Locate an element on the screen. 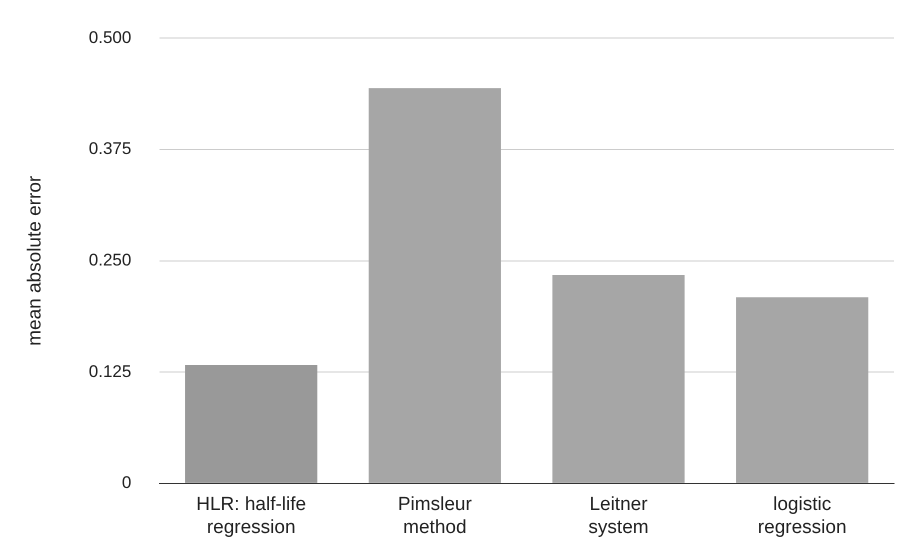 This screenshot has height=554, width=909. x-tick-label: Leitner system is located at coordinates (618, 516).